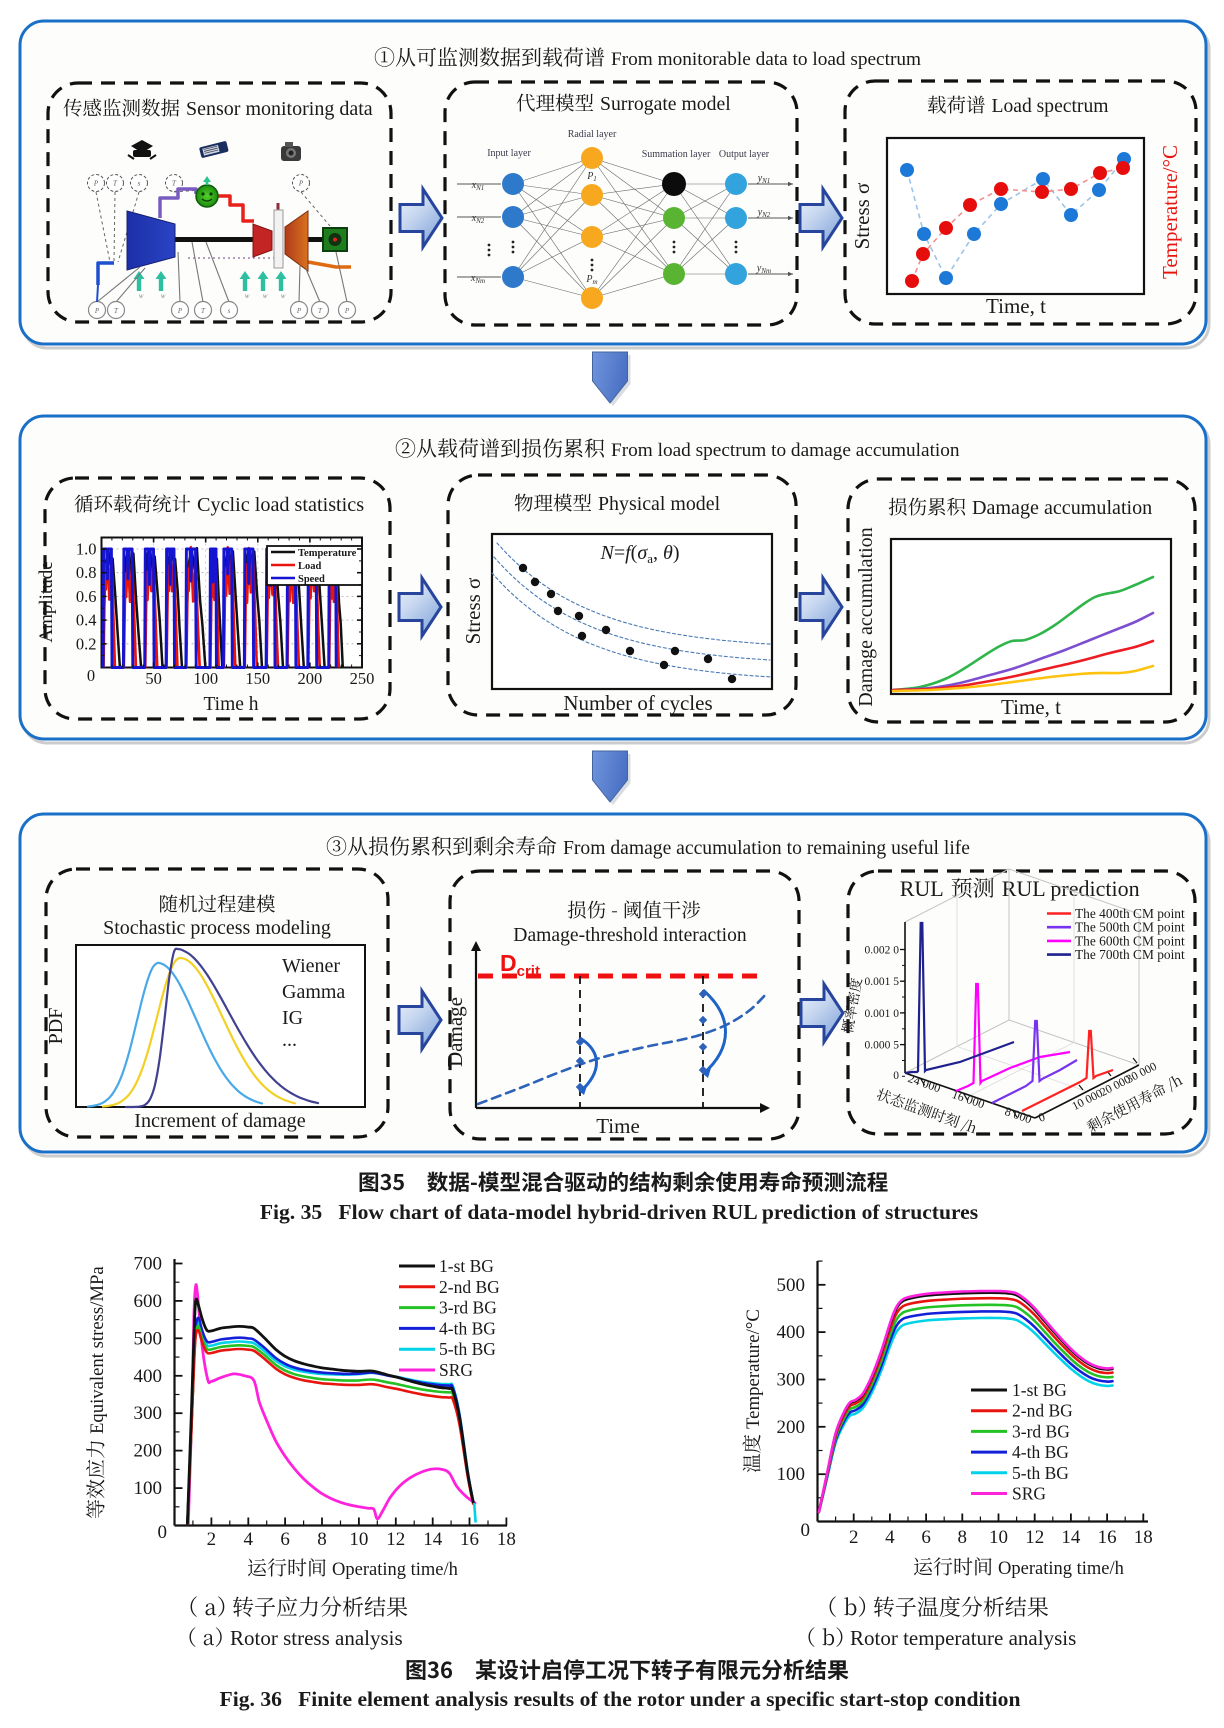 The image size is (1224, 1728). Describe the element at coordinates (316, 1638) in the screenshot. I see `svg-text: Rotor stress analysis` at that location.